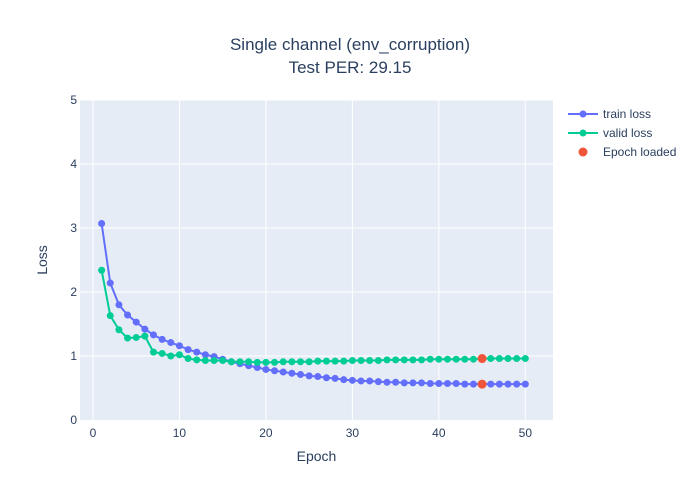  Describe the element at coordinates (439, 433) in the screenshot. I see `x-tick-label: 40` at that location.